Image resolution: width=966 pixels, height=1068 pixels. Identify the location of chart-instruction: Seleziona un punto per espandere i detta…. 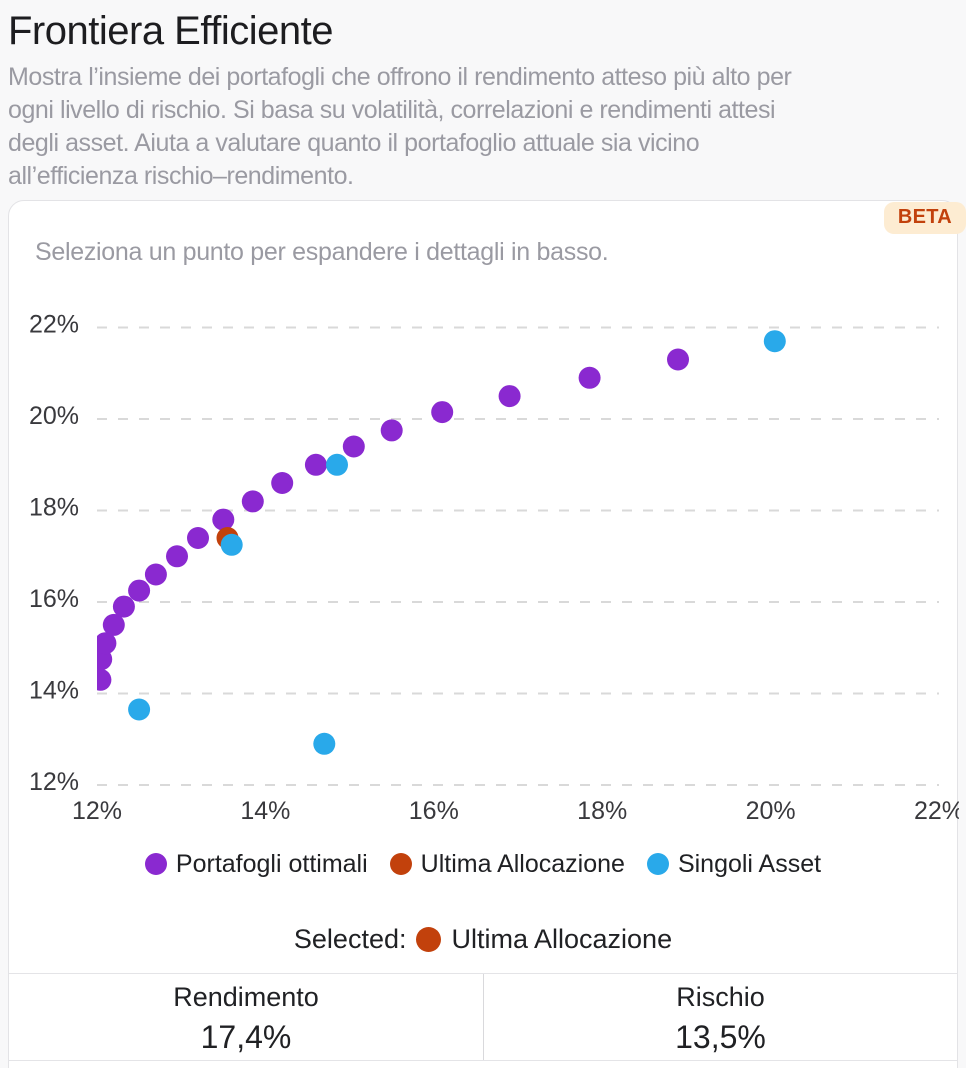
(322, 252).